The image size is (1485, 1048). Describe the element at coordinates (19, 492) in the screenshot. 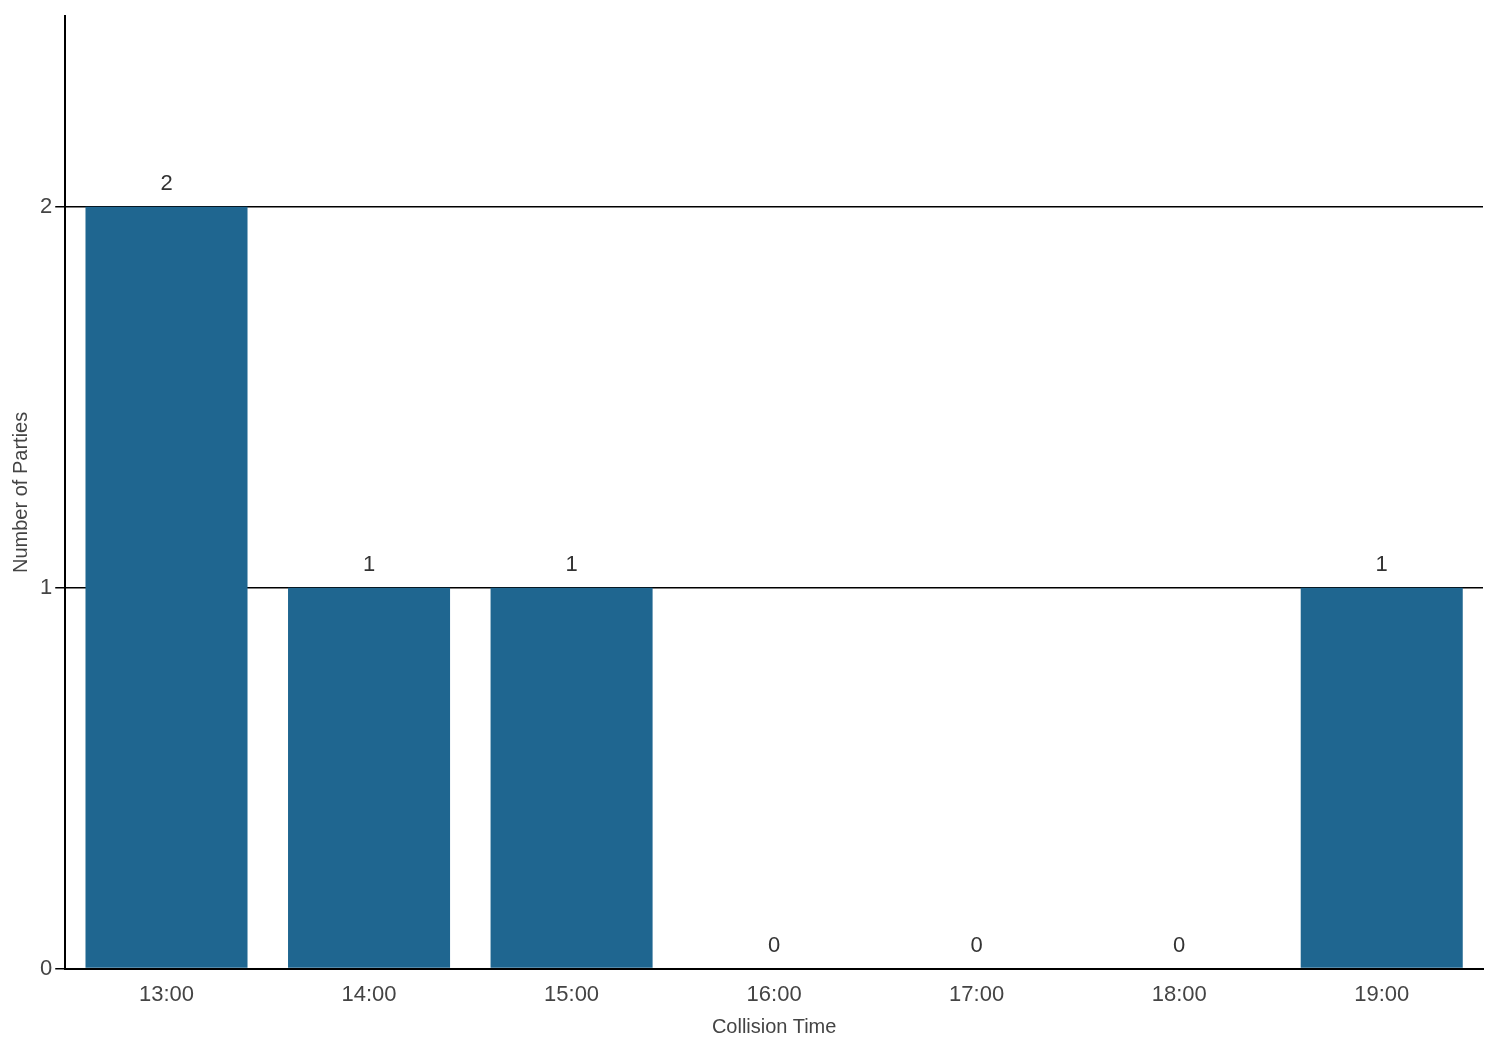

I see `y-axis-title: Number of Parties` at that location.